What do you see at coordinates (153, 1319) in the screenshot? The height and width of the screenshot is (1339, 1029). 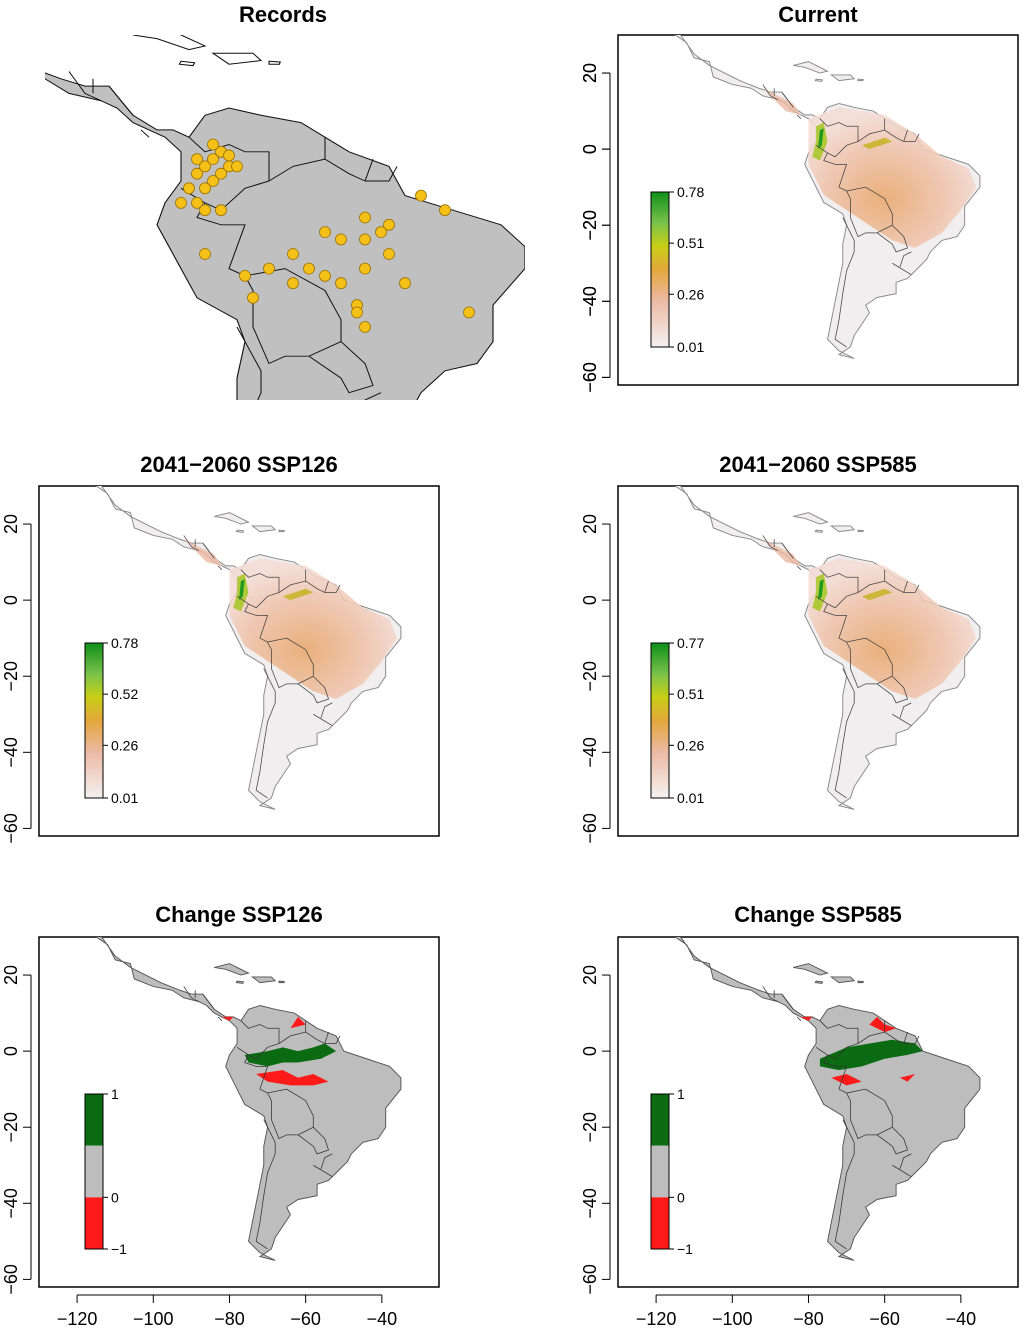 I see `x-tick-label: −100` at bounding box center [153, 1319].